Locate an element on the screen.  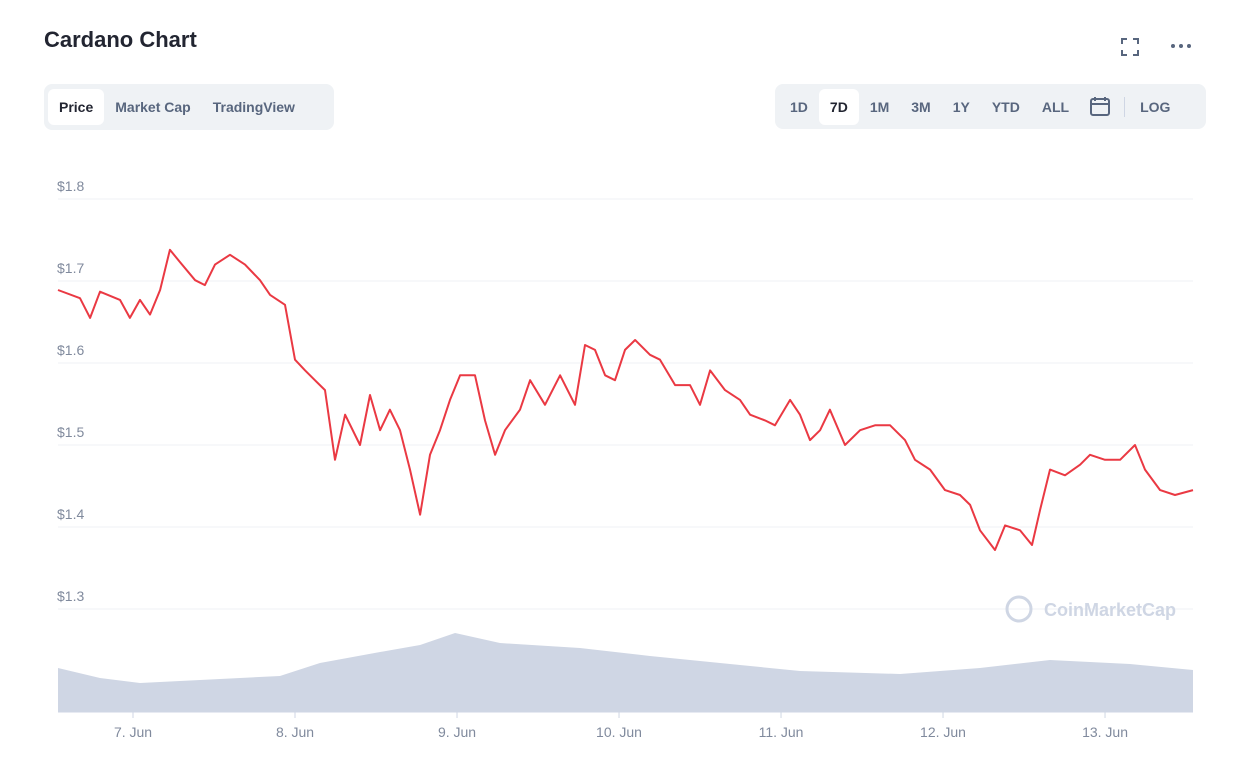
range-button: 1M is located at coordinates (879, 106).